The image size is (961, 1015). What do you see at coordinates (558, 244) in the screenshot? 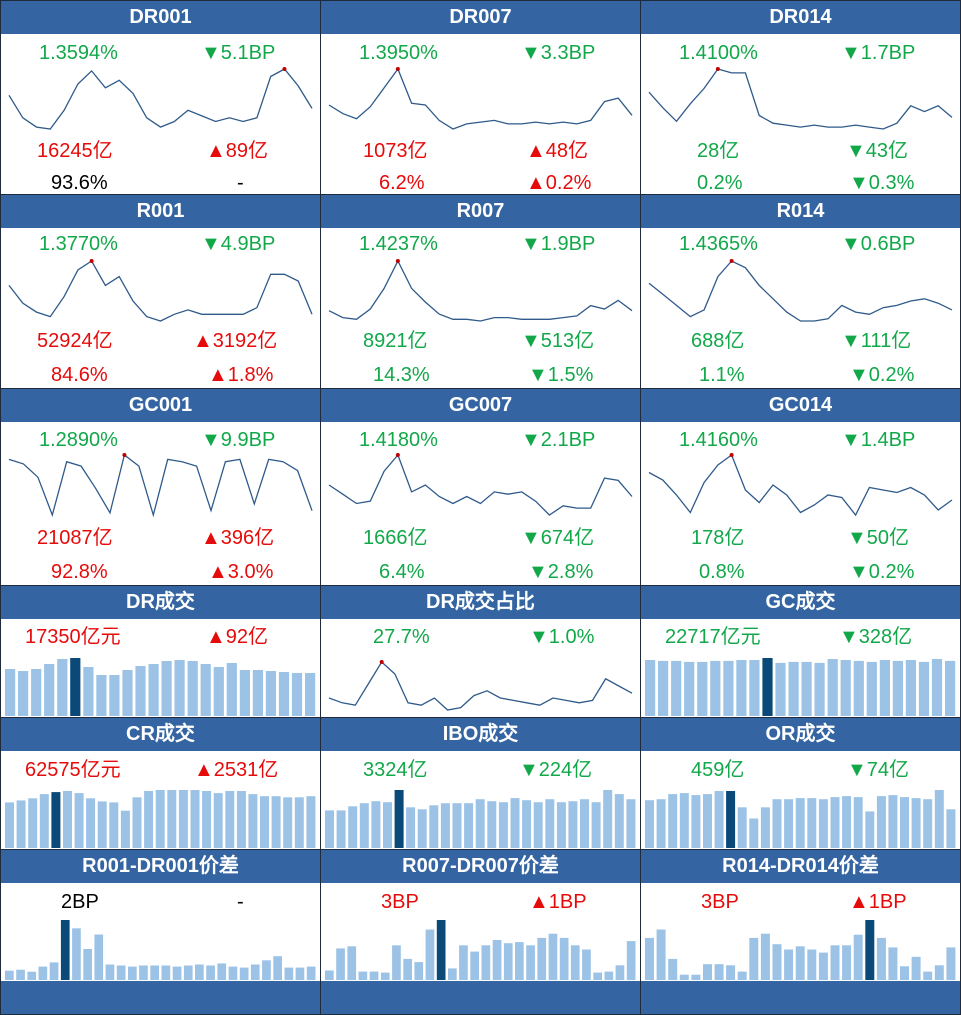
I see `rate-change: ▼1.9BP` at bounding box center [558, 244].